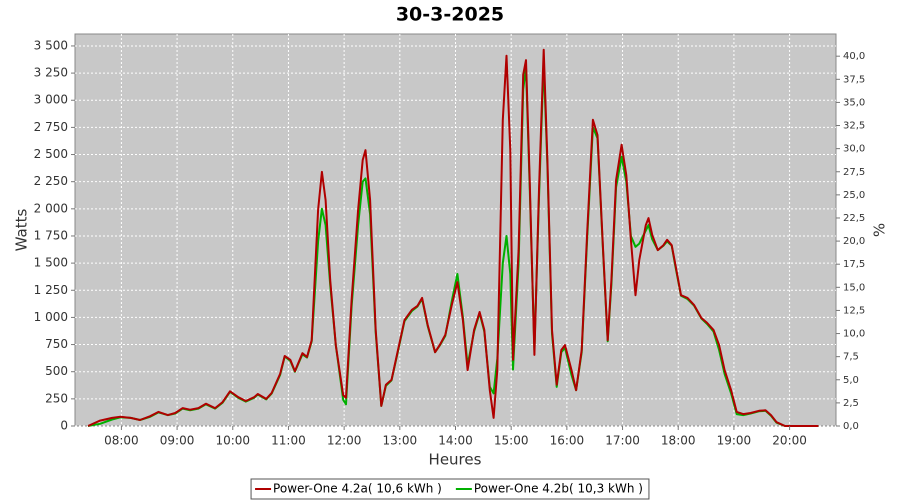 The image size is (900, 500). I want to click on legend-label: Power-One 4.2b( 10,3 kWh ), so click(558, 489).